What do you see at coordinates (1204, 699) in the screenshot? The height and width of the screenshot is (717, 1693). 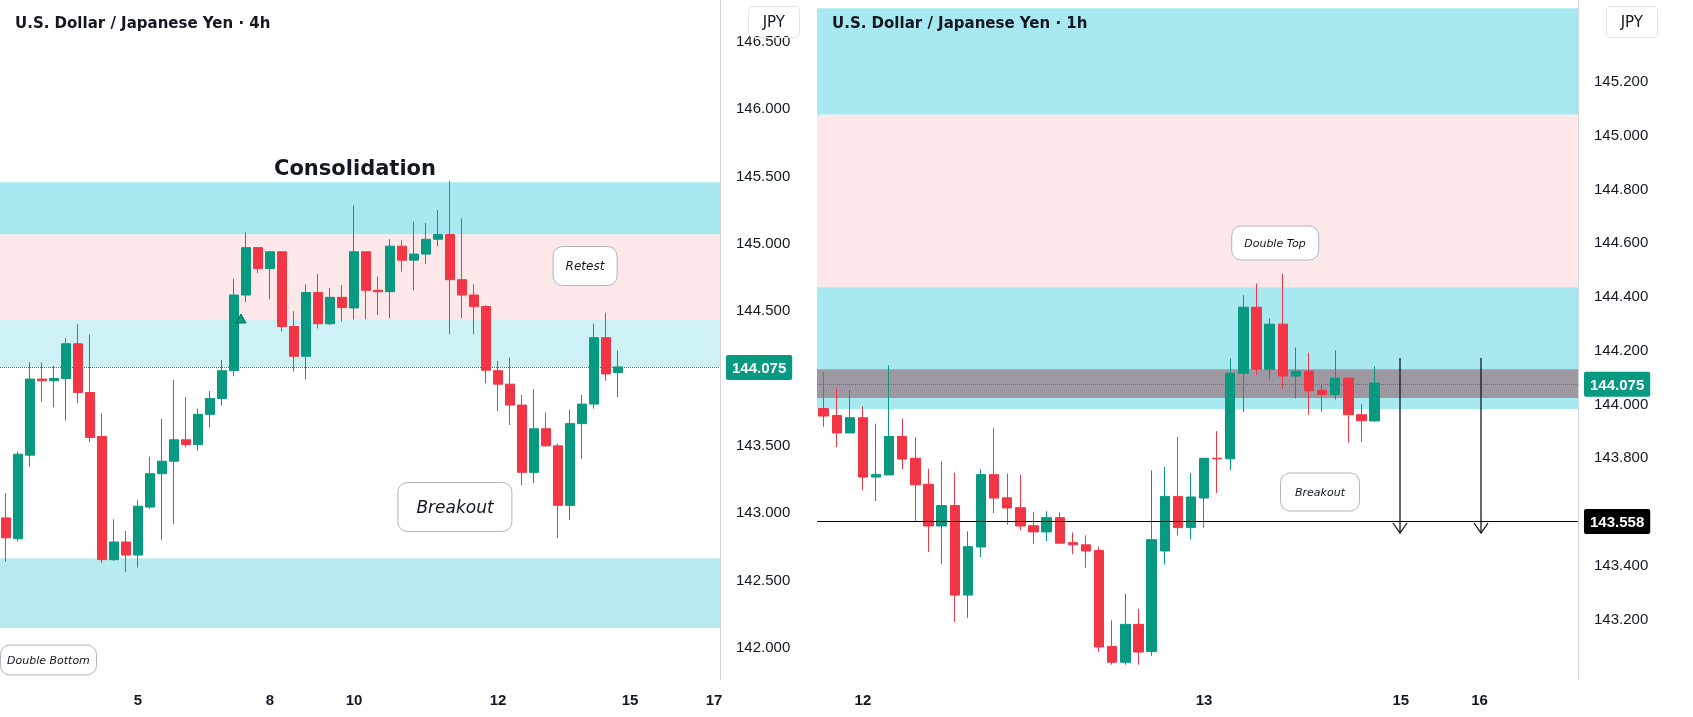 I see `x-tick-label: 13` at bounding box center [1204, 699].